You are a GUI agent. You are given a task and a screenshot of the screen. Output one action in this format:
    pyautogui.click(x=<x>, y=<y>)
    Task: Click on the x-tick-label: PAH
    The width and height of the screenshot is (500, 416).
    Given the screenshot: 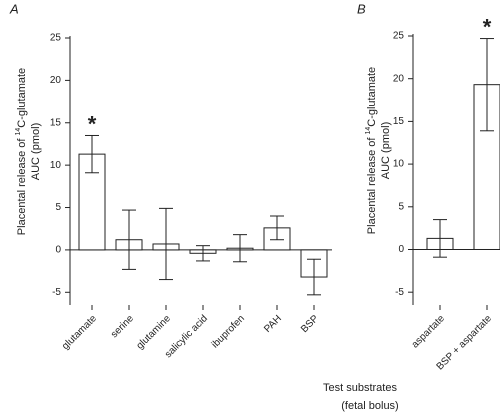 What is the action you would take?
    pyautogui.click(x=273, y=324)
    